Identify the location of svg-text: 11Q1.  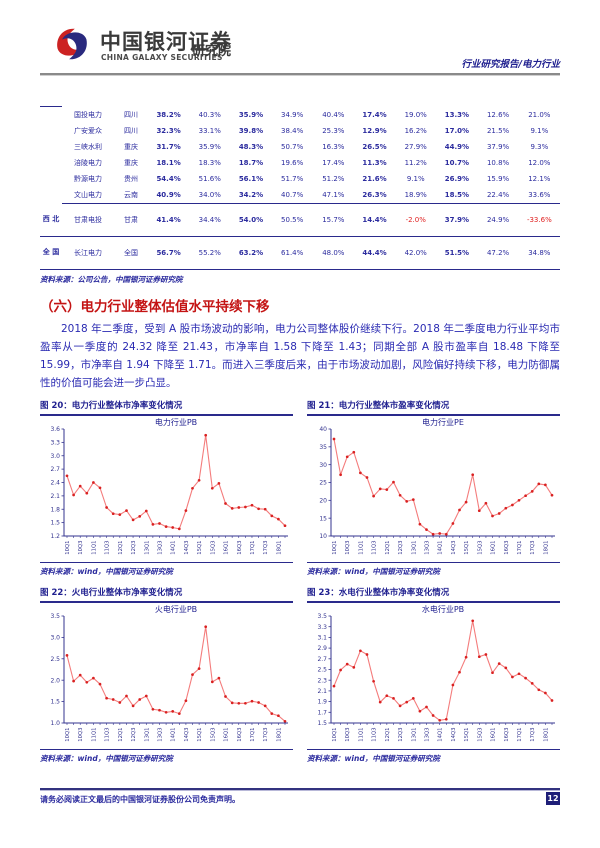
(94, 548).